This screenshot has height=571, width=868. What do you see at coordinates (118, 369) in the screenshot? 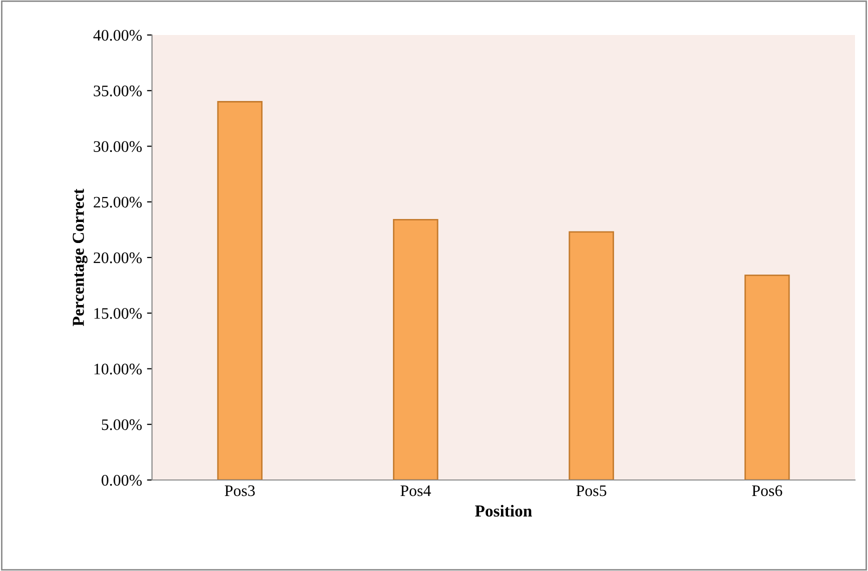
I see `y-tick-label: 10.00%` at bounding box center [118, 369].